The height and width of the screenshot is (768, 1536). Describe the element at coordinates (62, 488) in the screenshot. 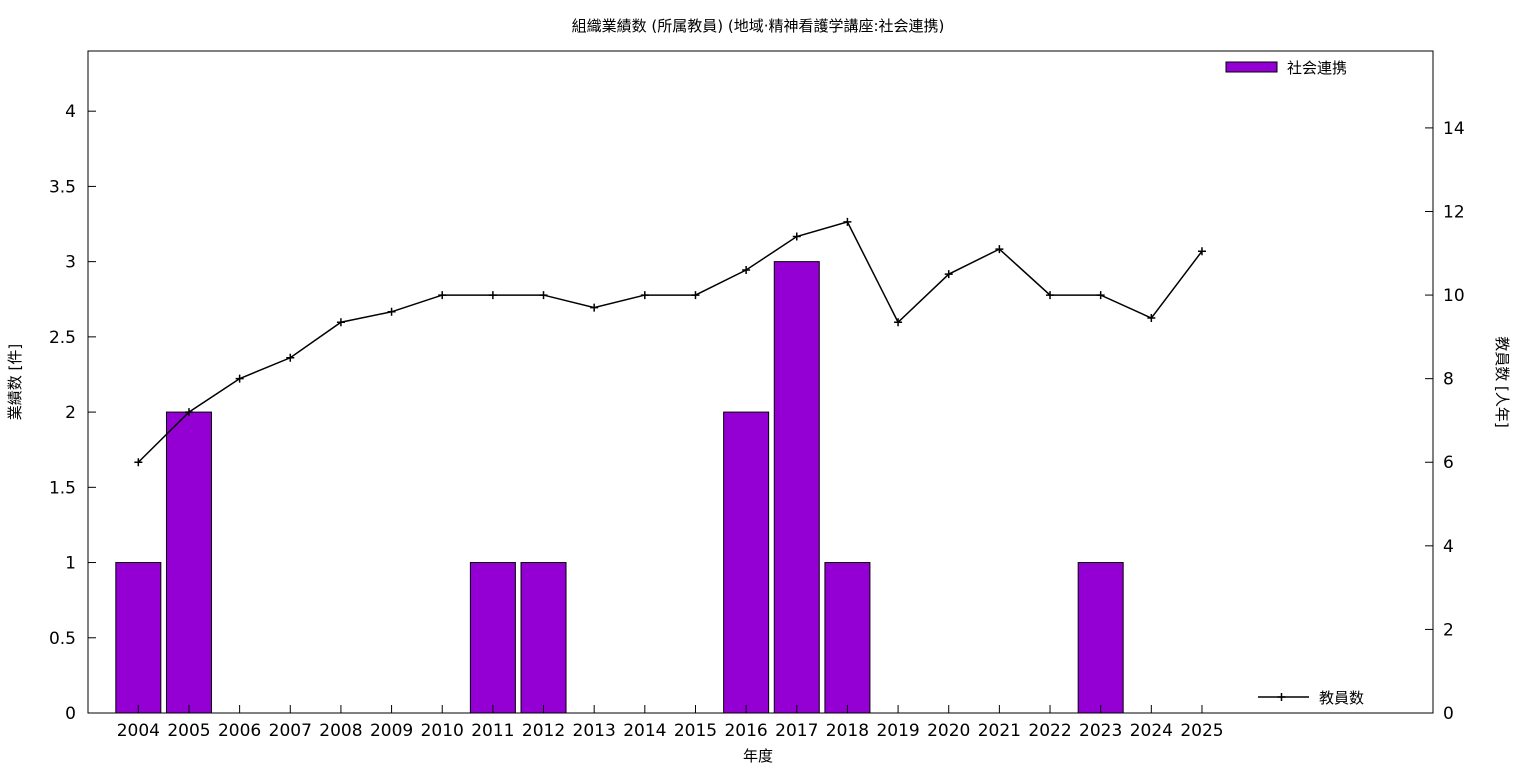

I see `y-tick-label: 1.5` at that location.